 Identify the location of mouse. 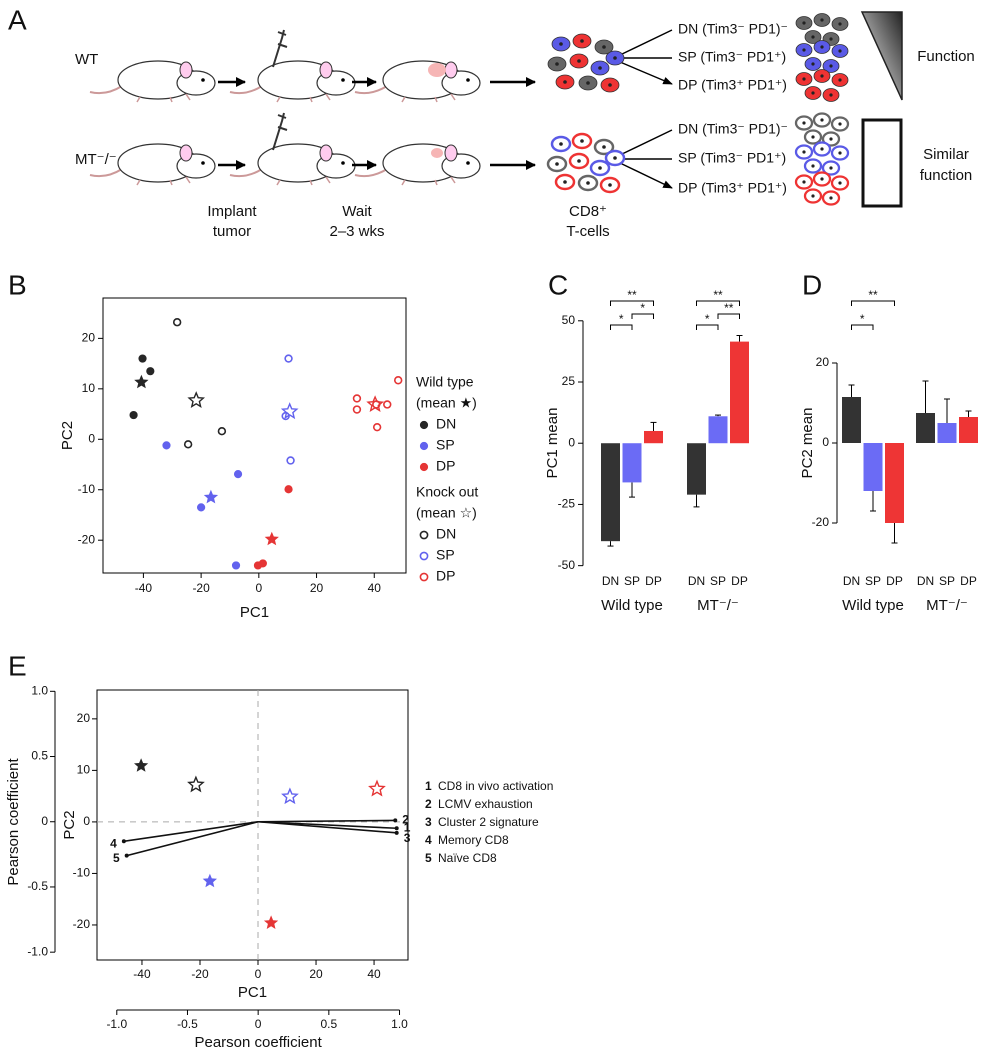
(152, 81).